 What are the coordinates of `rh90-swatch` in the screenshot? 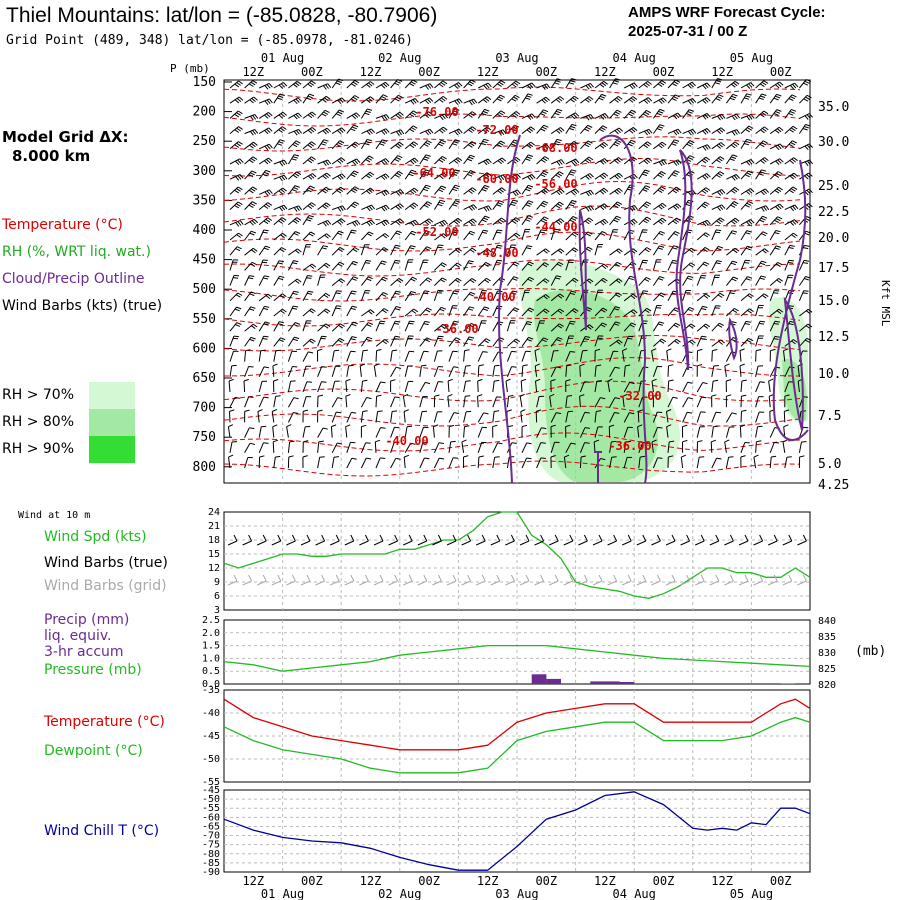 It's located at (112, 449).